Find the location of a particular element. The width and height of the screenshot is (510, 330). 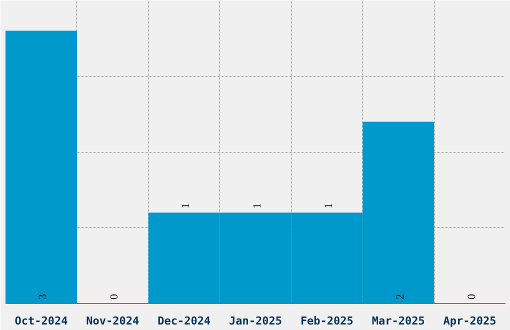

x-tick-label: Jan-2025 is located at coordinates (255, 321).